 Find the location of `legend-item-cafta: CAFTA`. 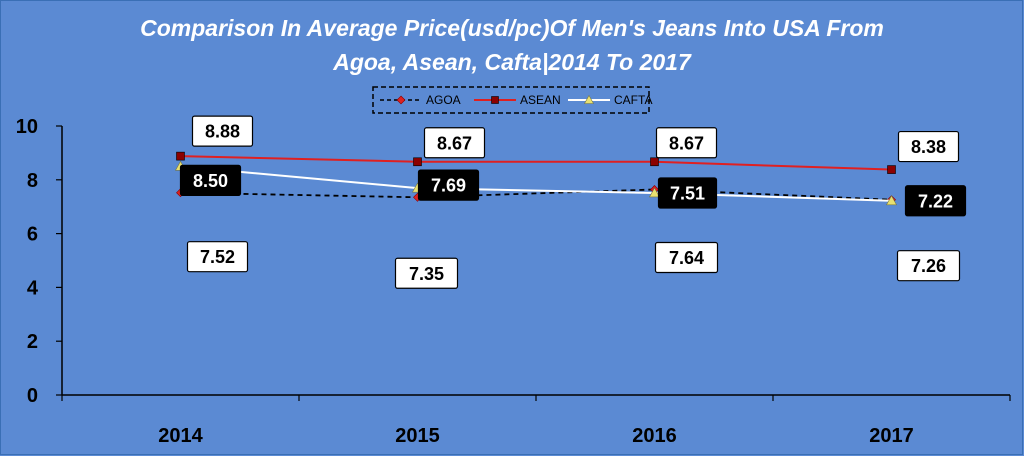

legend-item-cafta: CAFTA is located at coordinates (610, 100).